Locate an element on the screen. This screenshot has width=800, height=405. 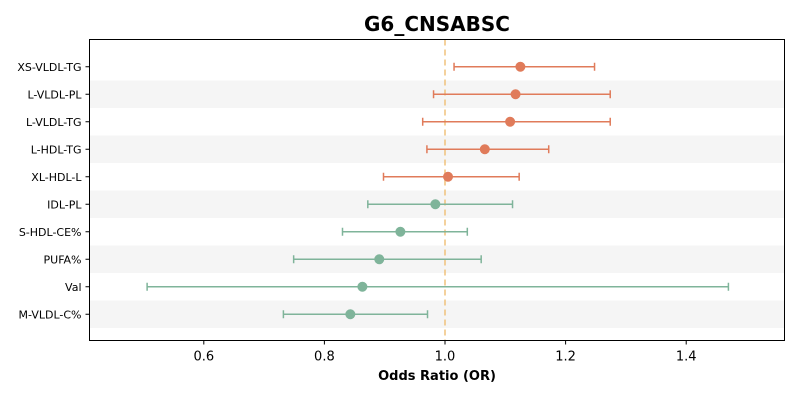
y-tick-label: IDL-PL is located at coordinates (64, 204).